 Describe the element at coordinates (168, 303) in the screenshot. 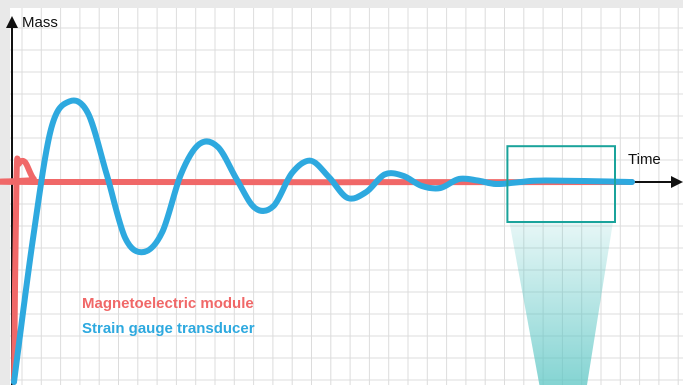

I see `legend-entry-magnetoelectric-module: Magnetoelectric module` at that location.